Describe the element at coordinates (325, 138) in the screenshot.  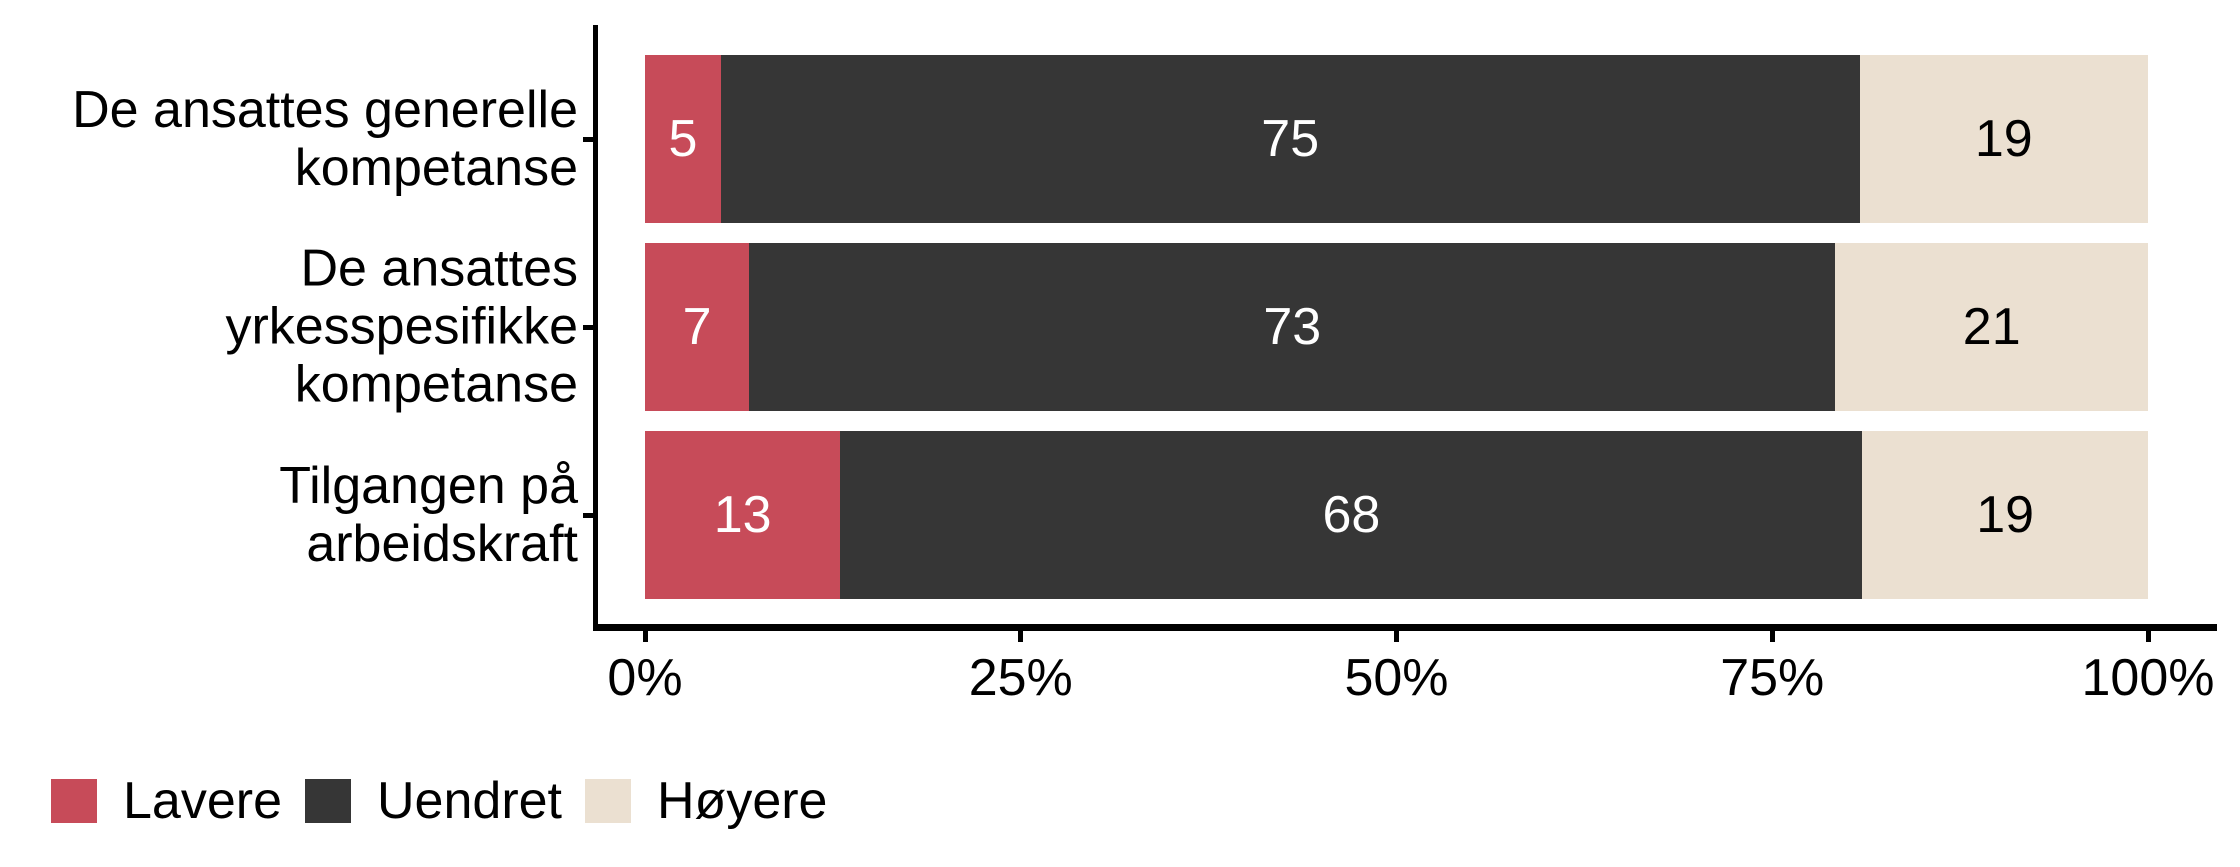
I see `category-label: De ansattes generelle kompetanse` at that location.